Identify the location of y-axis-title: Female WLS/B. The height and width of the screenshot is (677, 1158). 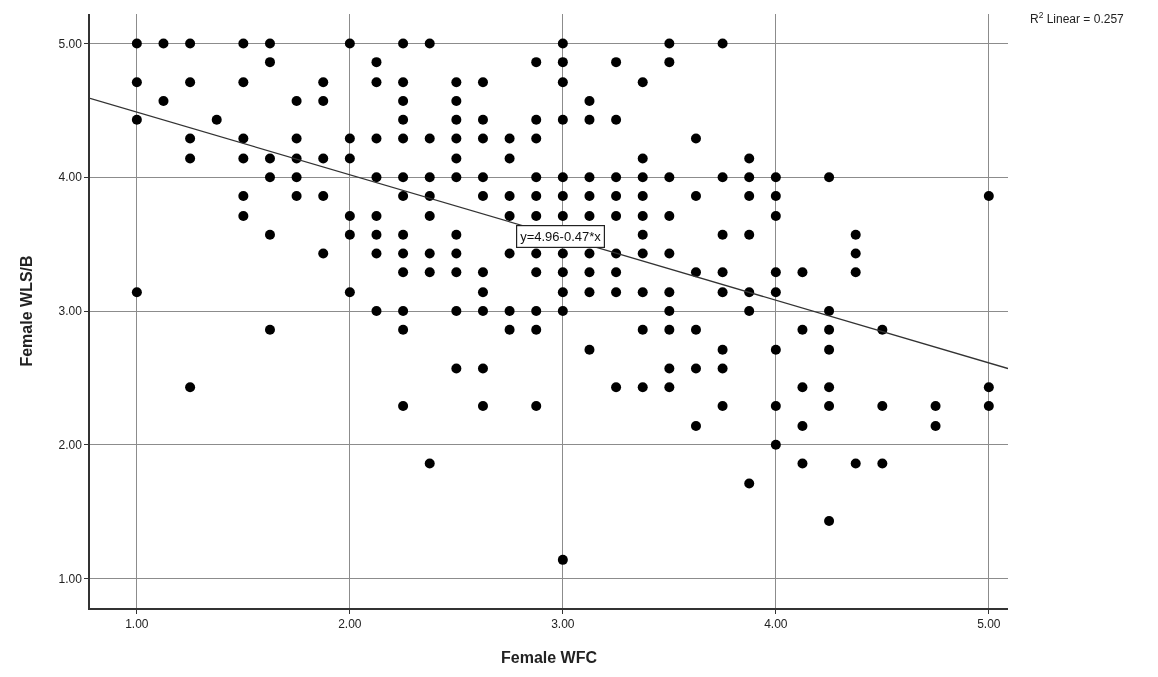
(26, 311).